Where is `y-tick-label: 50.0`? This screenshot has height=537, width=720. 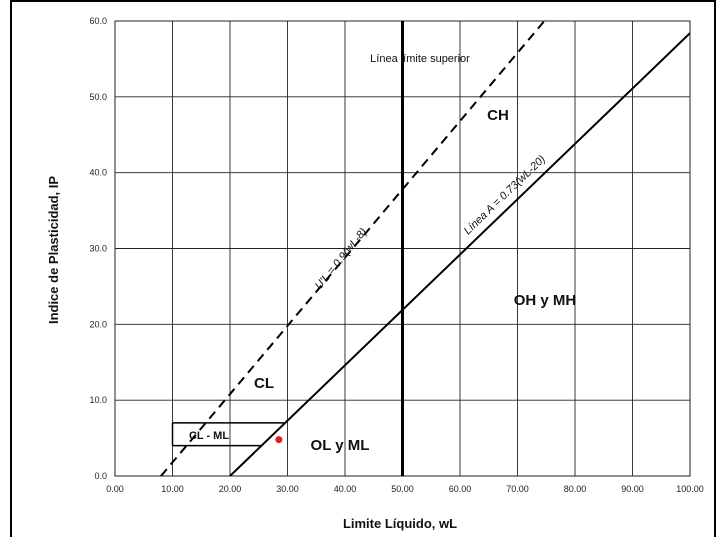 y-tick-label: 50.0 is located at coordinates (98, 97).